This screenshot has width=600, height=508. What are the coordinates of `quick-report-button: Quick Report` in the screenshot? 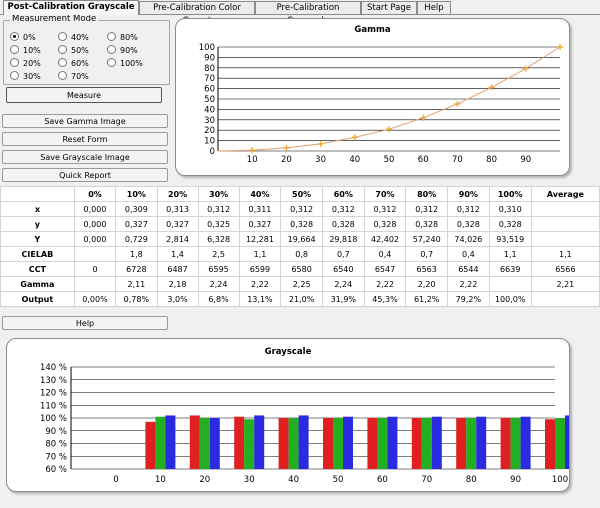 It's located at (85, 175).